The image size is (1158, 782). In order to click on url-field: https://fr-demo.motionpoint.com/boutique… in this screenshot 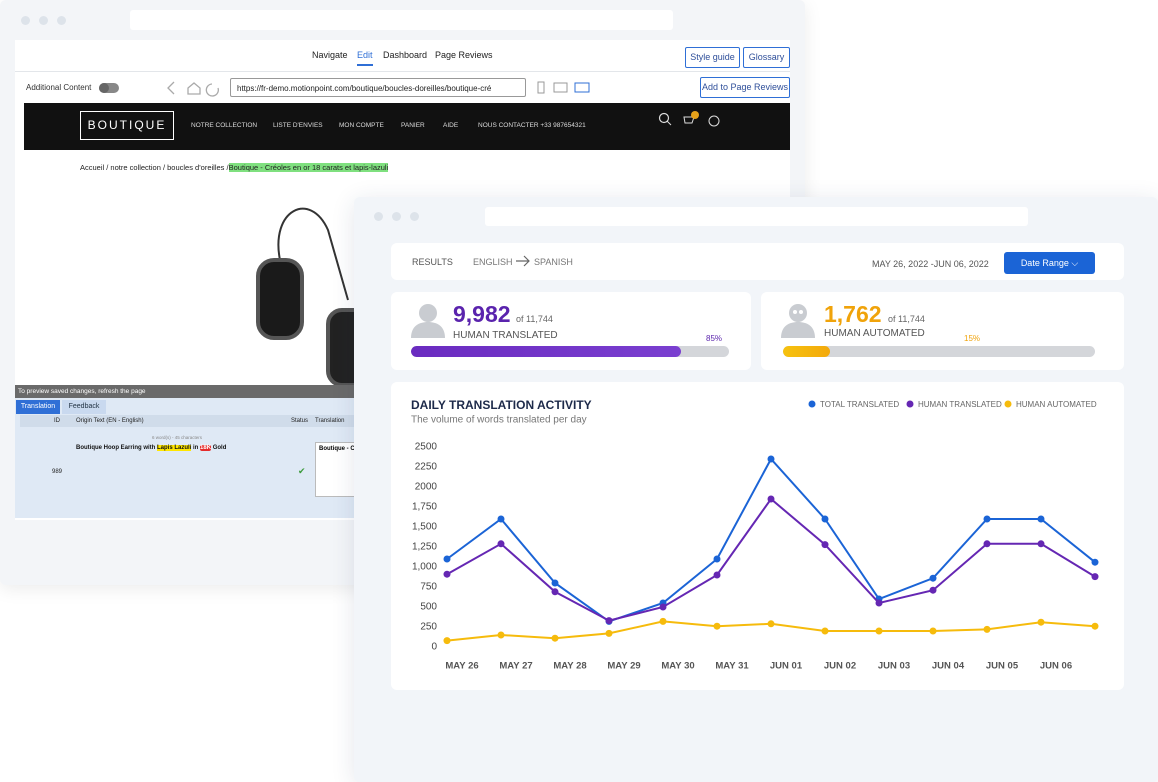, I will do `click(378, 87)`.